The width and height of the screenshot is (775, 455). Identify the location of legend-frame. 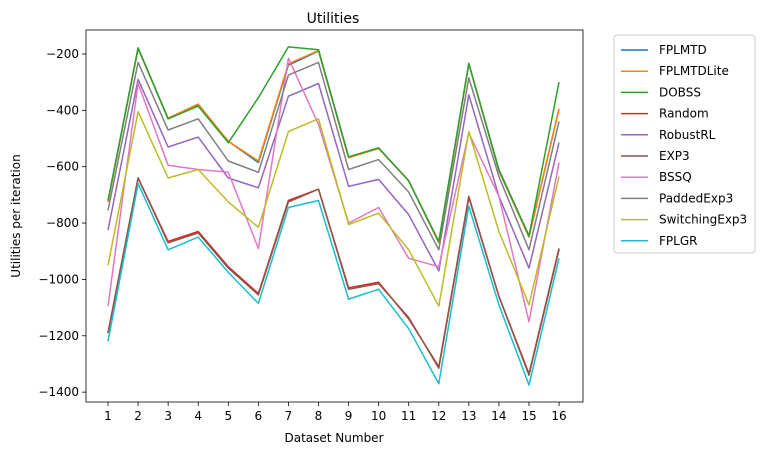
(684, 144).